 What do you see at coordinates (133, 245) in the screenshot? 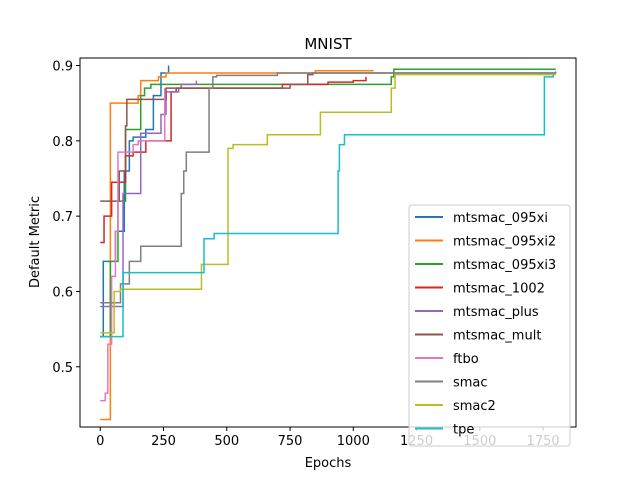
I see `series-line-ftbo` at bounding box center [133, 245].